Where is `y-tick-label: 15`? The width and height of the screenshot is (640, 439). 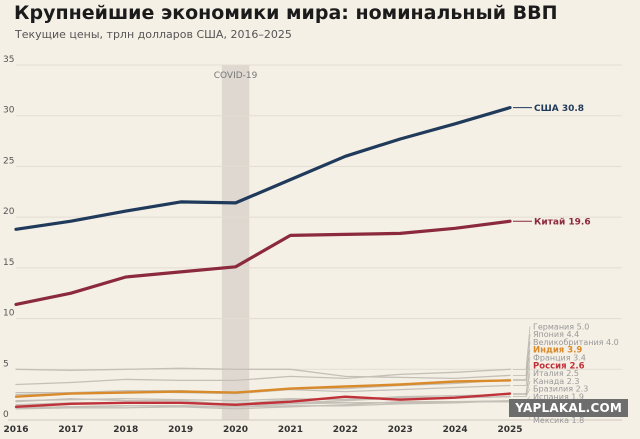
y-tick-label: 15 is located at coordinates (8, 263).